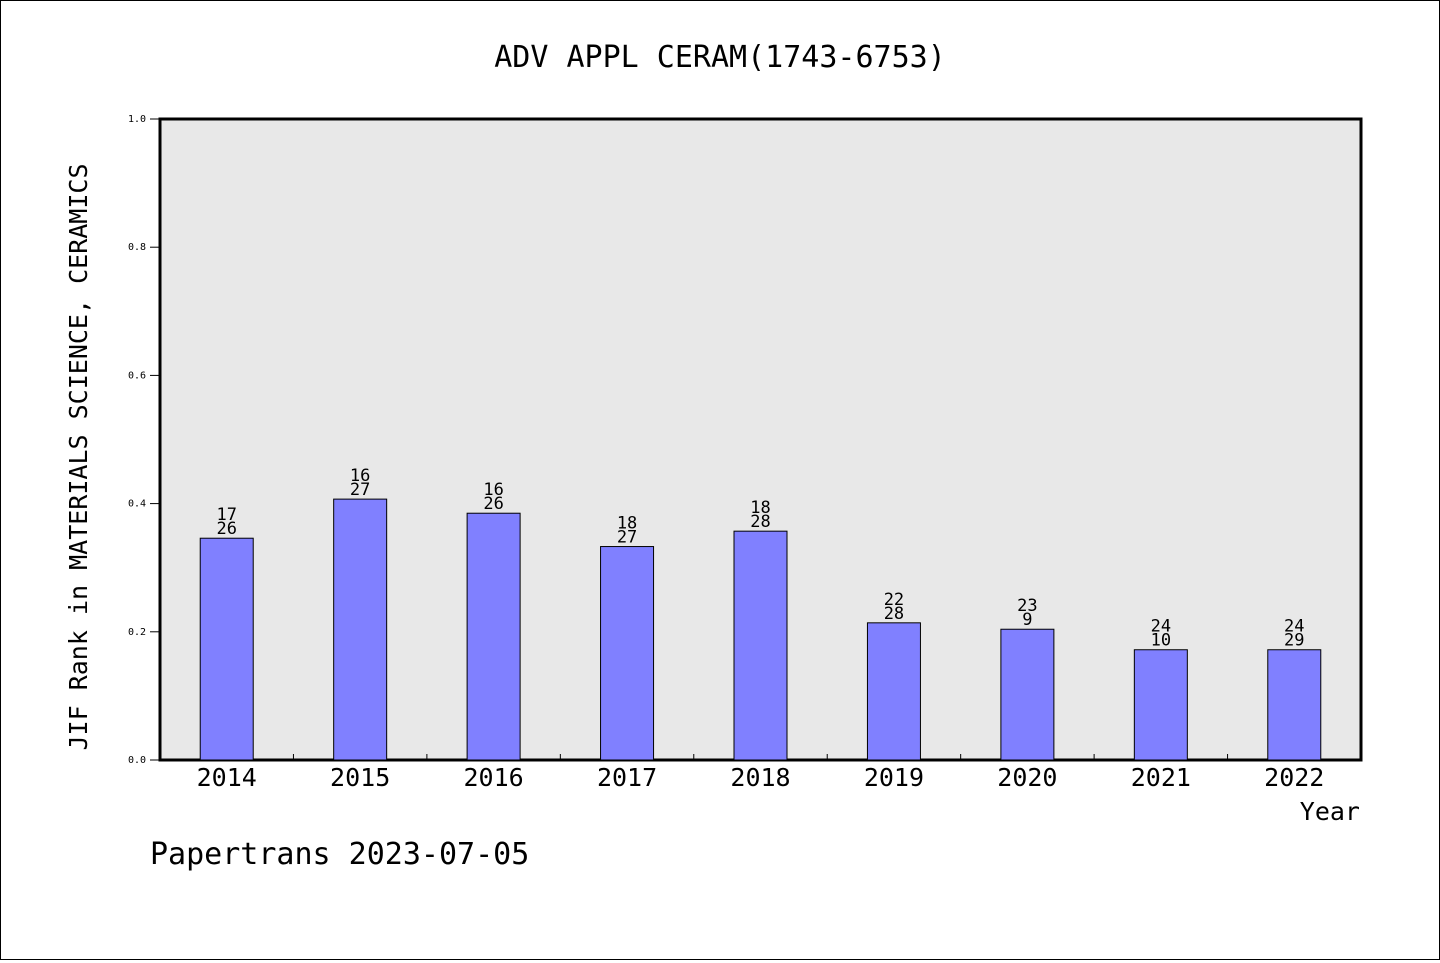 Image resolution: width=1440 pixels, height=963 pixels. I want to click on x-tick-label: 2019, so click(894, 777).